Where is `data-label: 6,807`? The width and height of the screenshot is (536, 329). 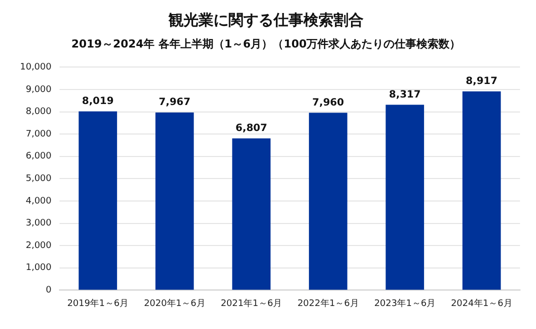
data-label: 6,807 is located at coordinates (252, 128).